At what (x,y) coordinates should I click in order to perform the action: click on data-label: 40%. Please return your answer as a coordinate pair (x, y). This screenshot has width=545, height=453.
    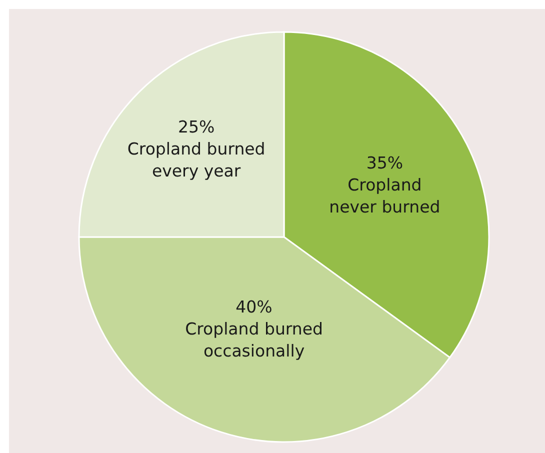
    Looking at the image, I should click on (254, 306).